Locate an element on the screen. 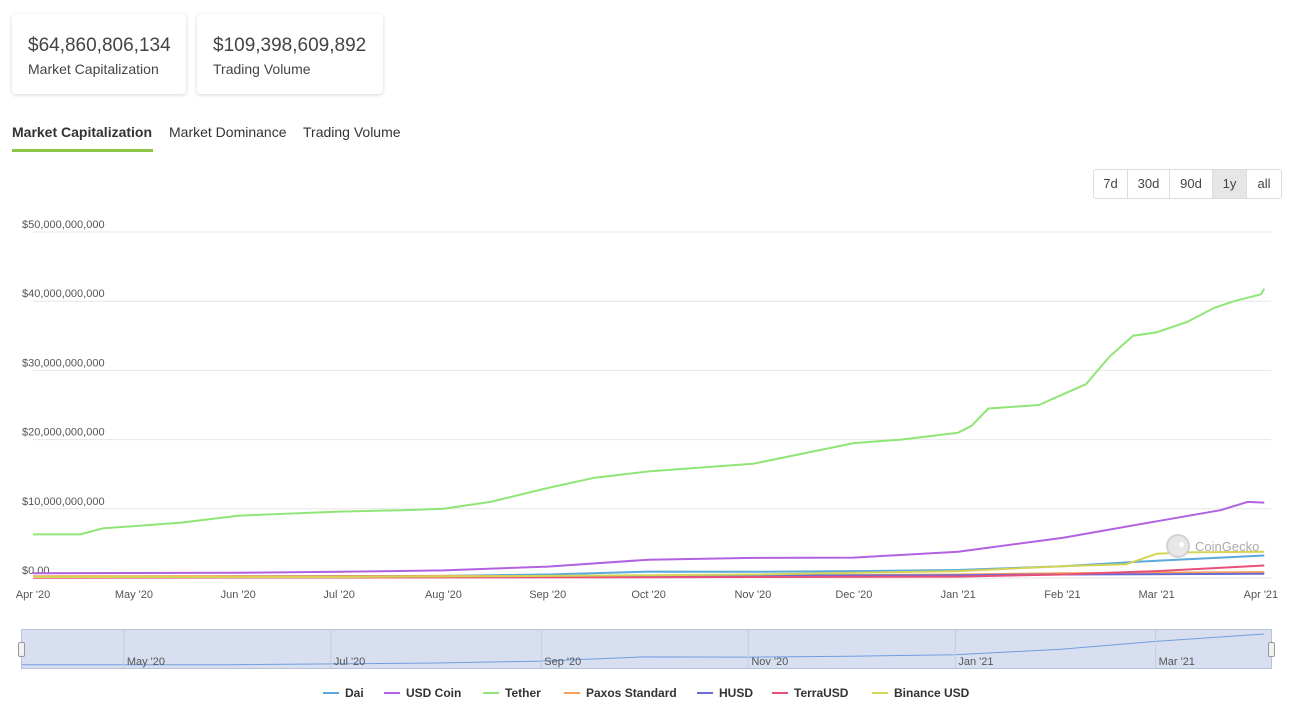 The image size is (1292, 707). x-tick-label: Jan '21 is located at coordinates (958, 595).